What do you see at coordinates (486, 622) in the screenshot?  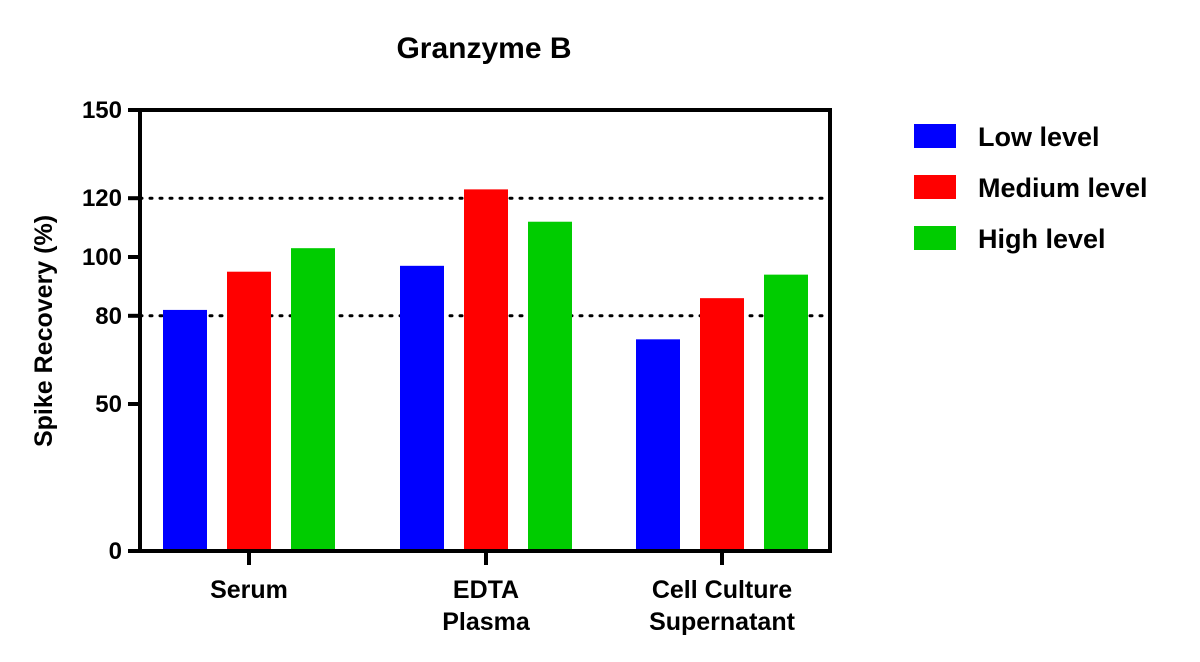 I see `x-tick-label-1-1: Plasma` at bounding box center [486, 622].